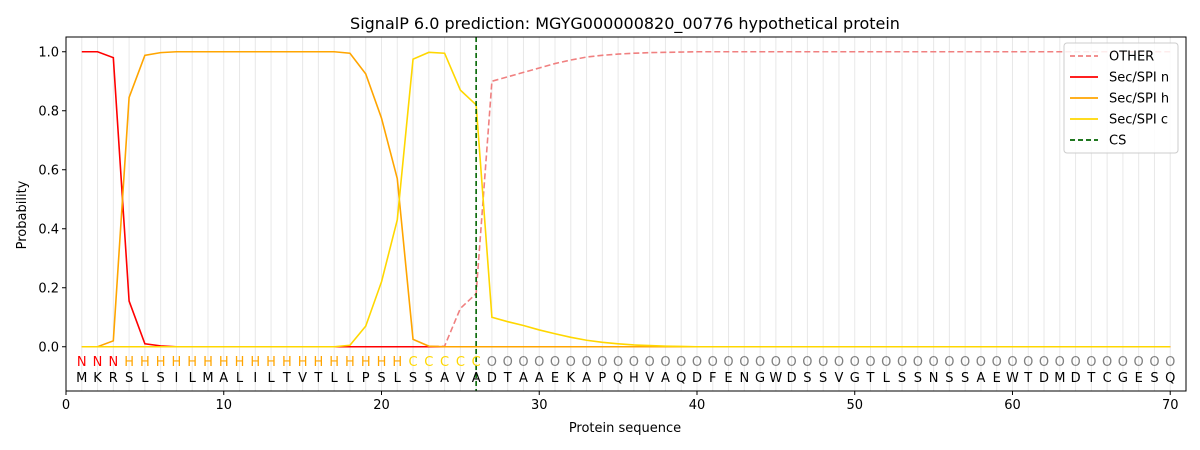 This screenshot has height=450, width=1200. I want to click on region-label-48: O, so click(823, 362).